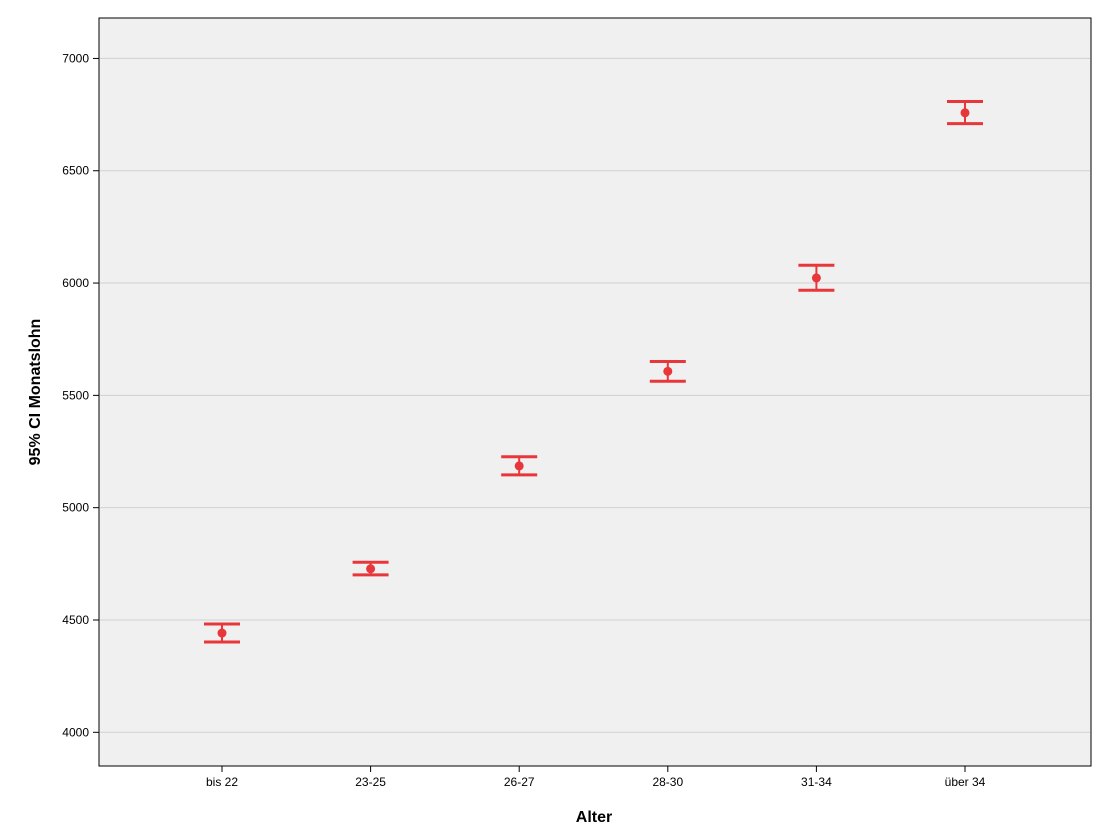 The image size is (1118, 838). What do you see at coordinates (596, 777) in the screenshot?
I see `x-axis-ticks: bis 22 23-25 26-27 28-30 31-34 über 34` at bounding box center [596, 777].